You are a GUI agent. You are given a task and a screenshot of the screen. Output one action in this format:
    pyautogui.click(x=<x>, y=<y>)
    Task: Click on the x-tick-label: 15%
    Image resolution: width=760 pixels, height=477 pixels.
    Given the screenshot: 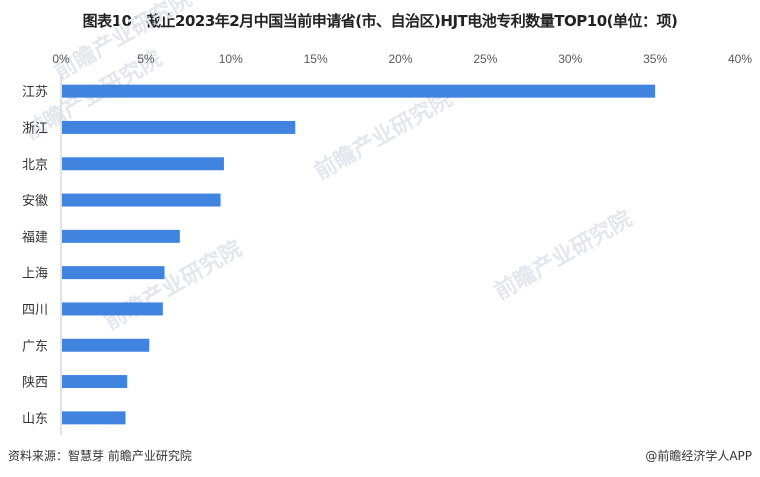 What is the action you would take?
    pyautogui.click(x=316, y=59)
    